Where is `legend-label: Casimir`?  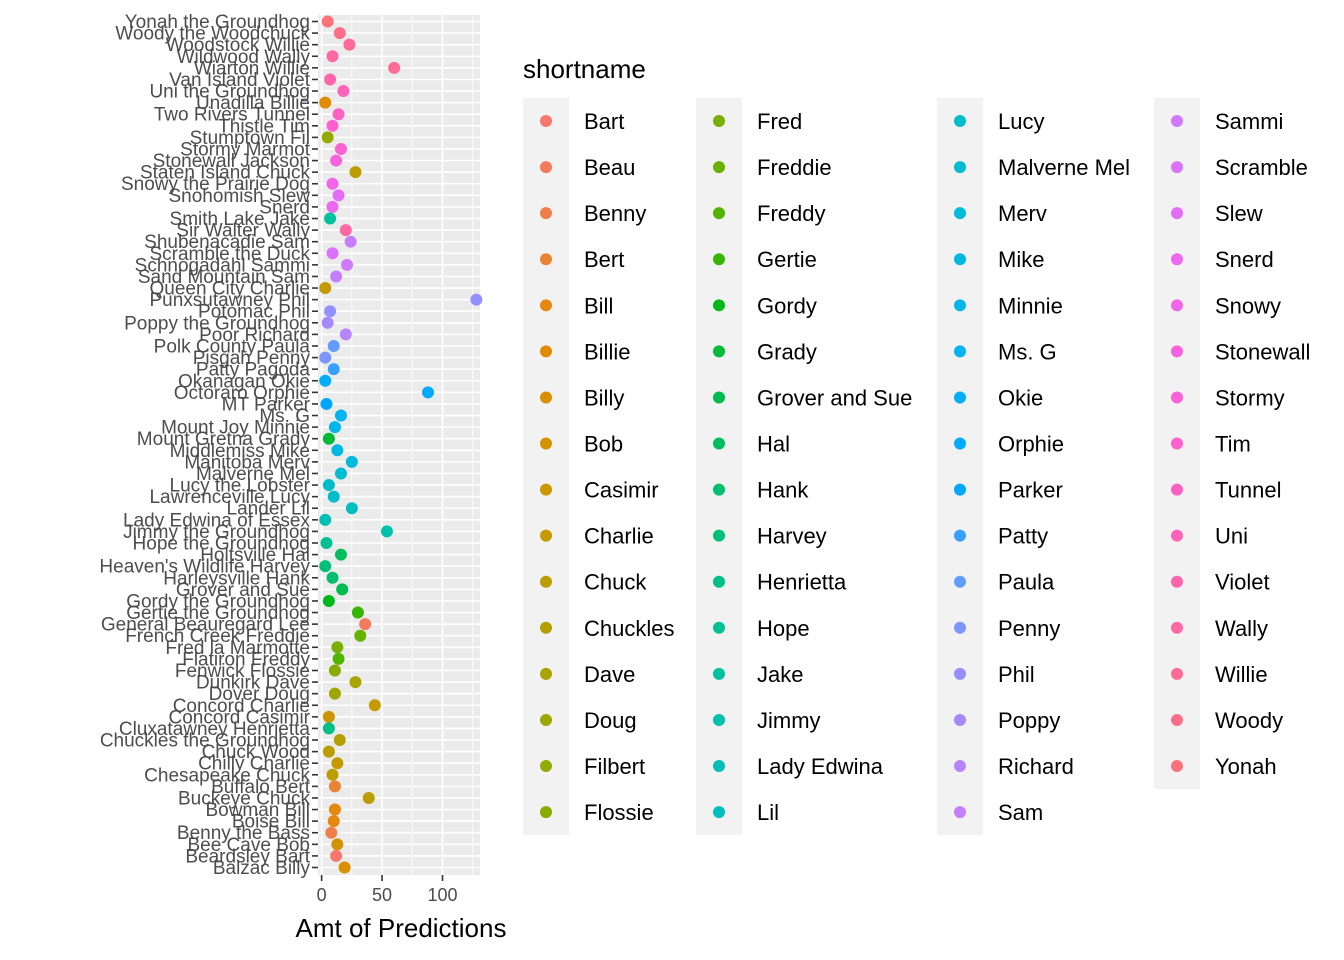
legend-label: Casimir is located at coordinates (621, 490).